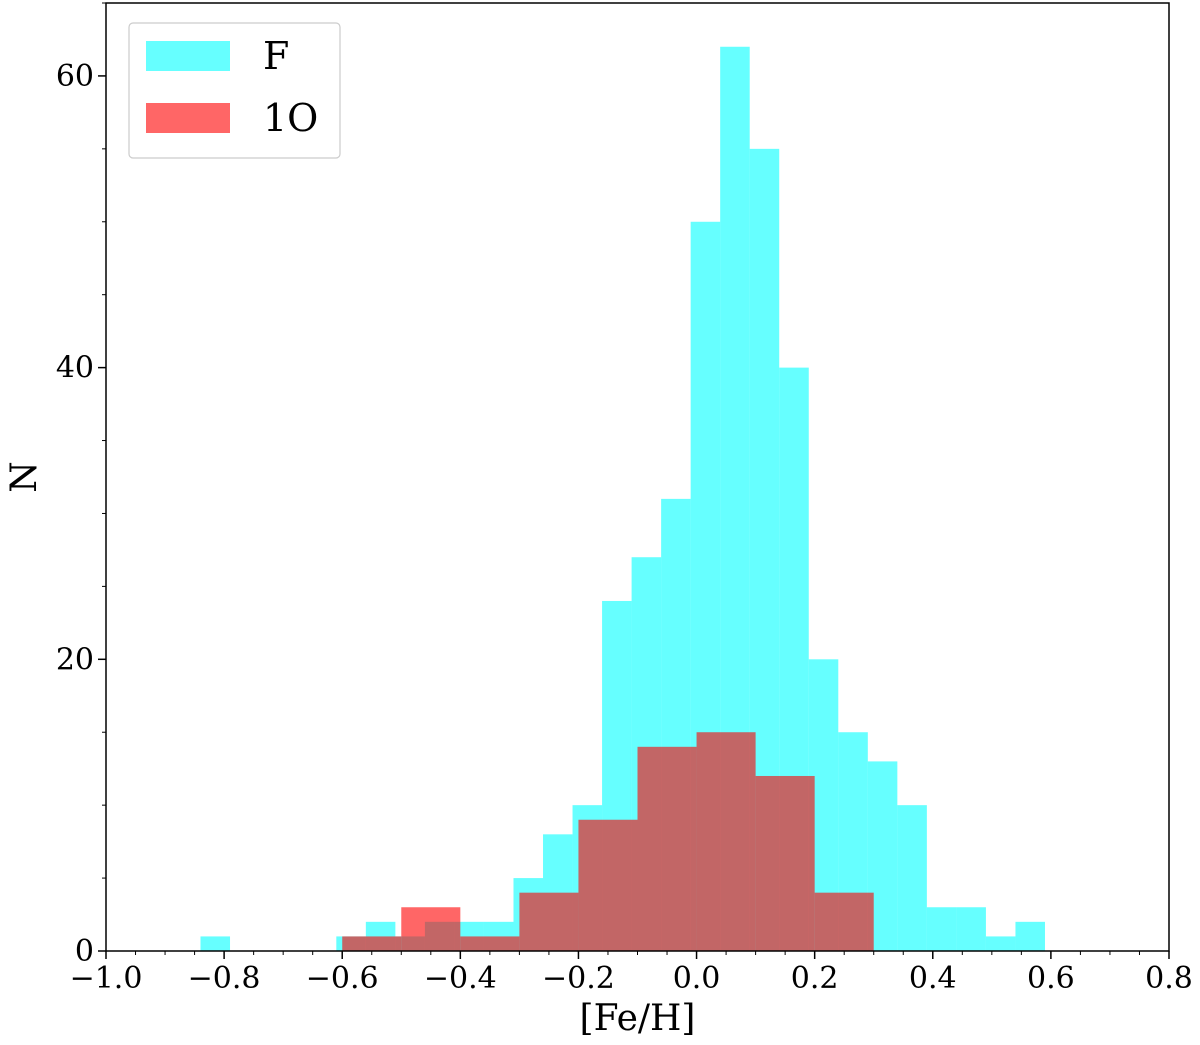 The image size is (1200, 1045). Describe the element at coordinates (1051, 978) in the screenshot. I see `x-tick-label: 0.6` at that location.